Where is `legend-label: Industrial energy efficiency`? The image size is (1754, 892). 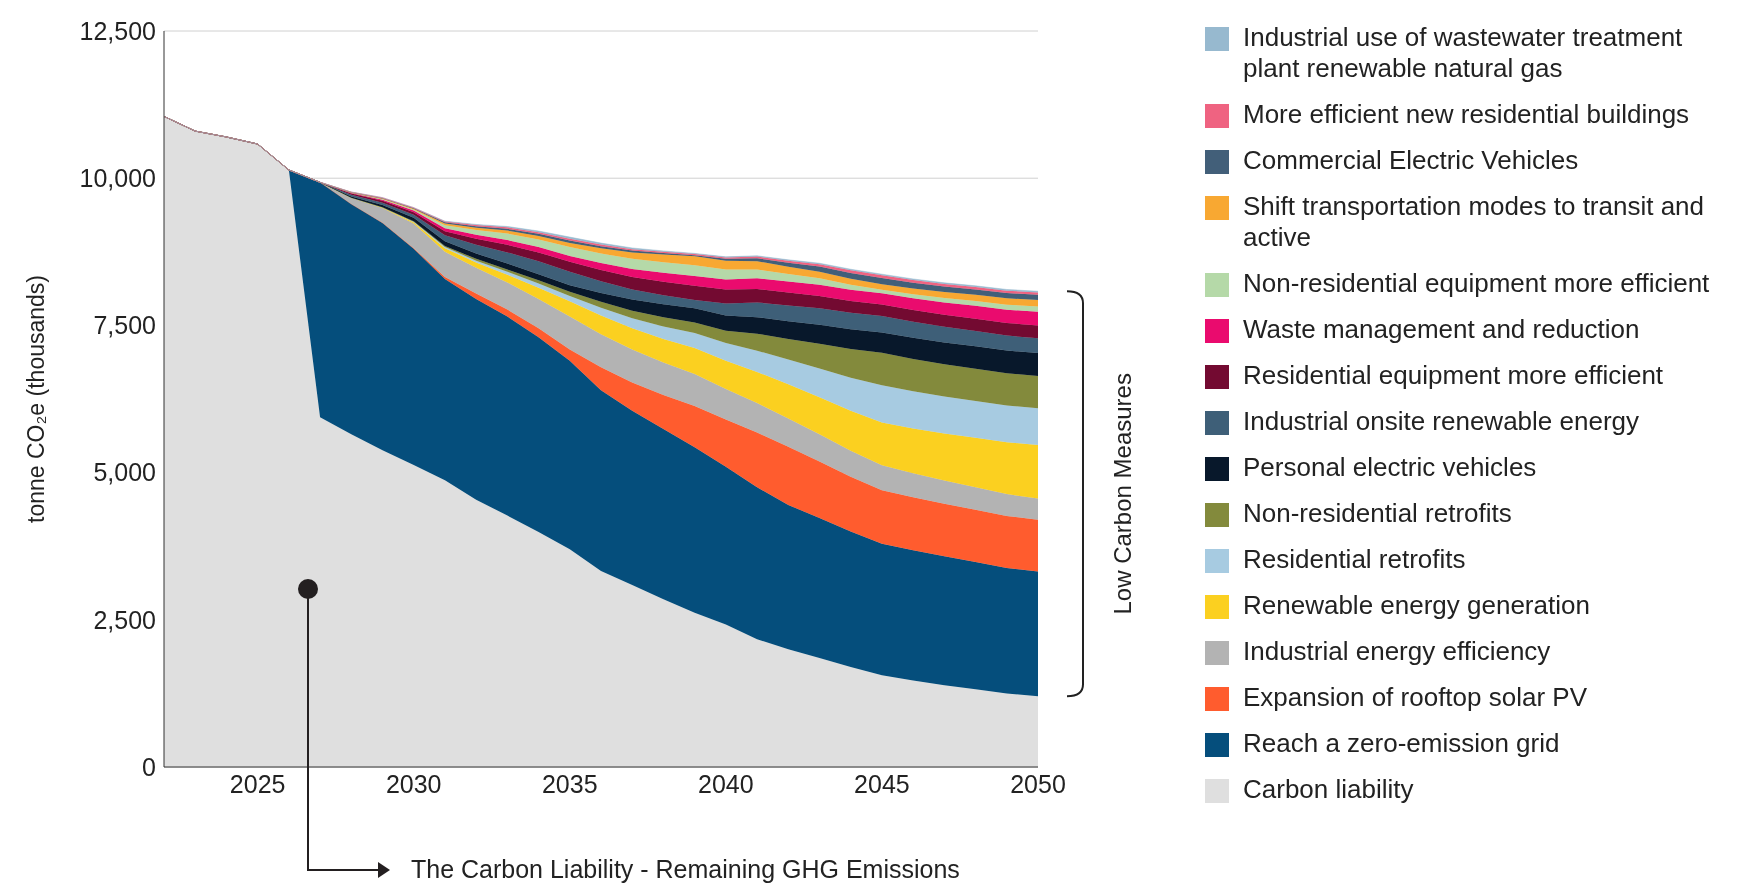 legend-label: Industrial energy efficiency is located at coordinates (1397, 651).